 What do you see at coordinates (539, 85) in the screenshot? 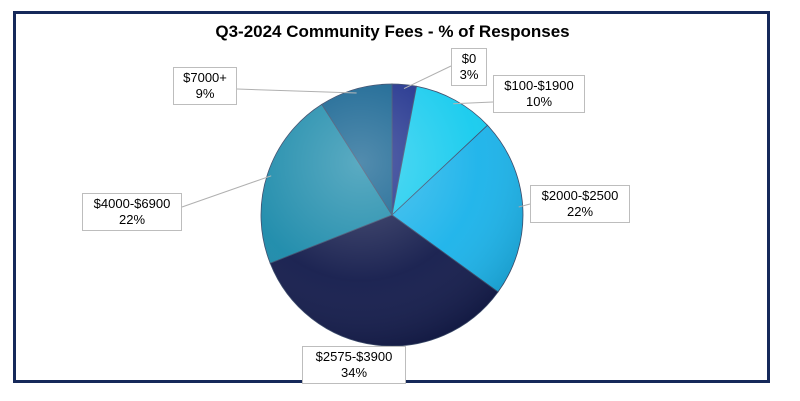
I see `data-label-category: $100-$1900` at bounding box center [539, 85].